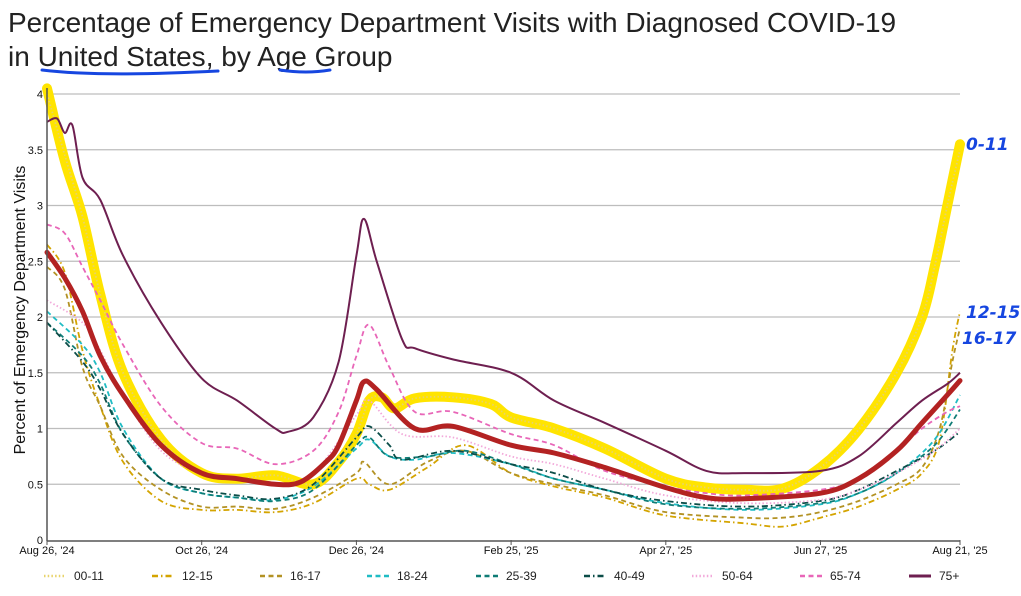 This screenshot has width=1021, height=596. I want to click on title-grouping: Age, so click(282, 56).